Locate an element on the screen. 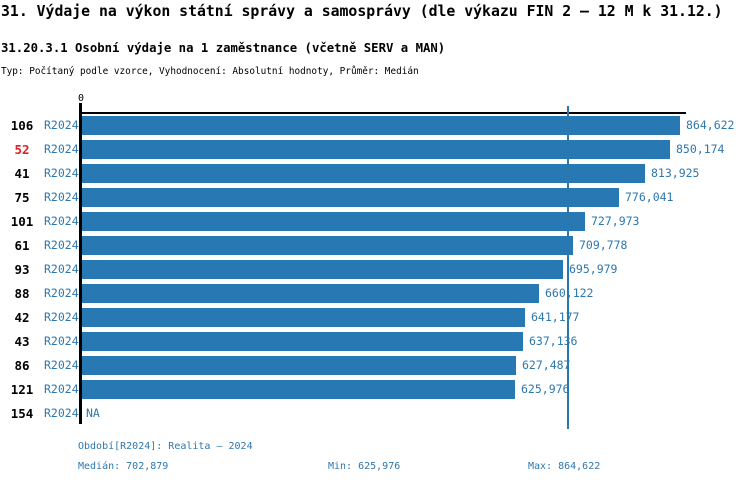 Image resolution: width=750 pixels, height=486 pixels. bar-value-label: 813,925 is located at coordinates (675, 173).